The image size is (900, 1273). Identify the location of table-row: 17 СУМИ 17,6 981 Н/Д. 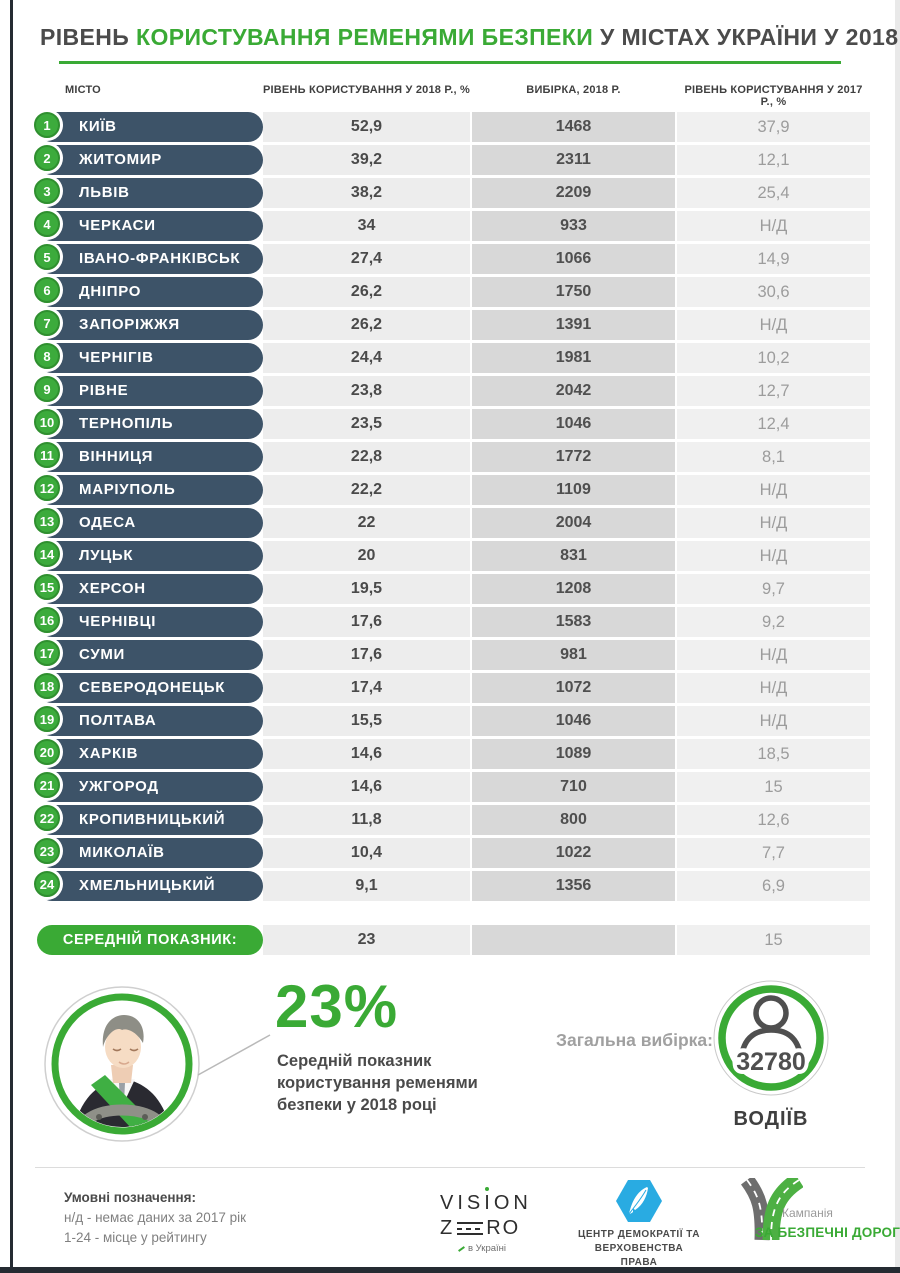
(452, 655).